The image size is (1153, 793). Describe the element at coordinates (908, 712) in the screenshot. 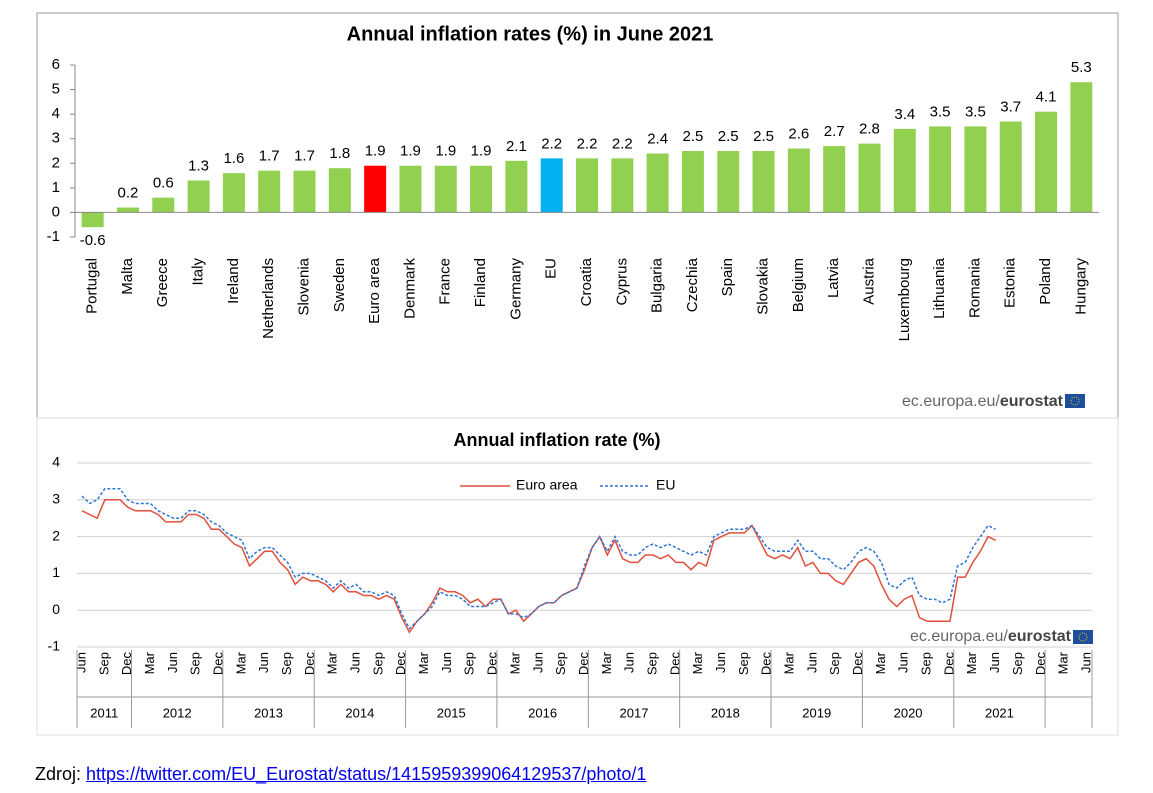

I see `year-label: 2020` at that location.